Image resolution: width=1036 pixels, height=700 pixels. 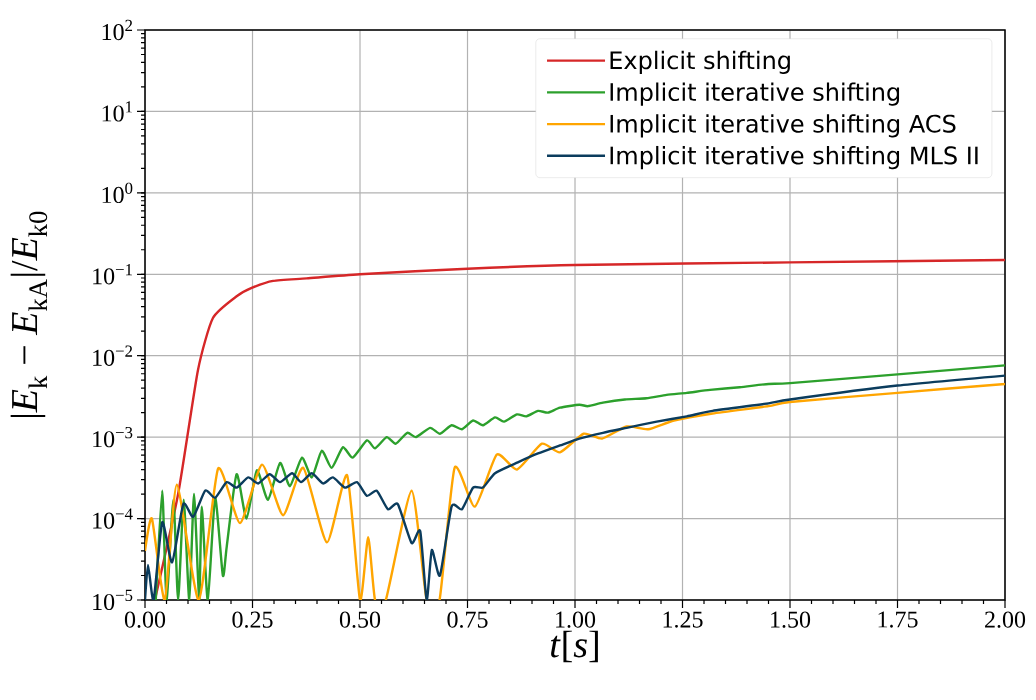 What do you see at coordinates (252, 619) in the screenshot?
I see `x-tick-label: 0.25` at bounding box center [252, 619].